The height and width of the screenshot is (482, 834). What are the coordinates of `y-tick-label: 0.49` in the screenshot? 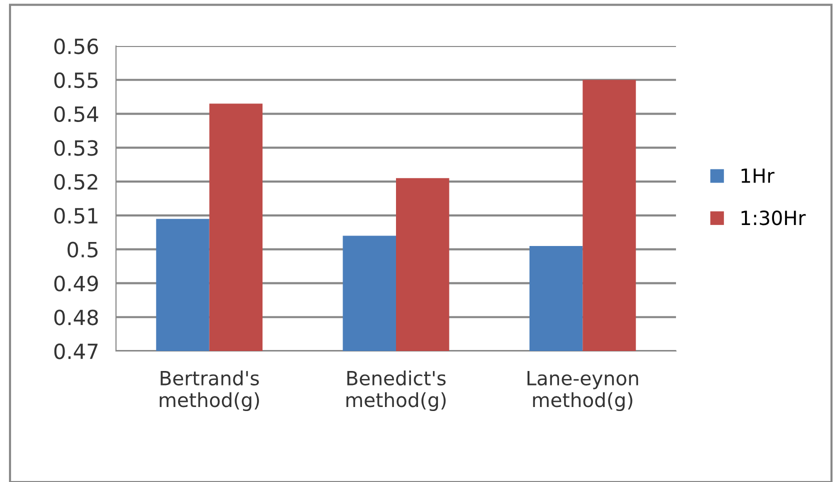 It's located at (76, 284).